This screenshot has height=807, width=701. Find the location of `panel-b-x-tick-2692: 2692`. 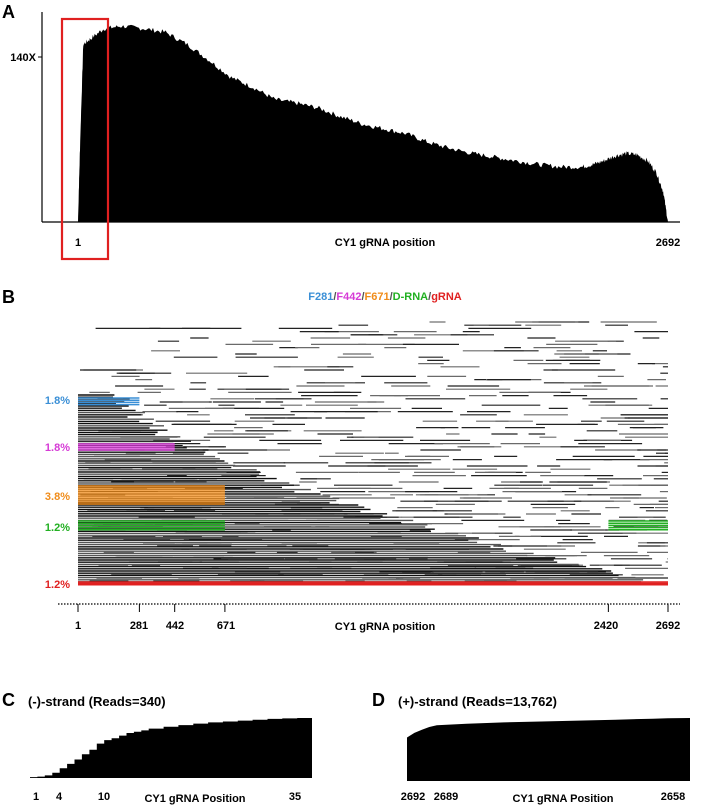

panel-b-x-tick-2692: 2692 is located at coordinates (668, 626).